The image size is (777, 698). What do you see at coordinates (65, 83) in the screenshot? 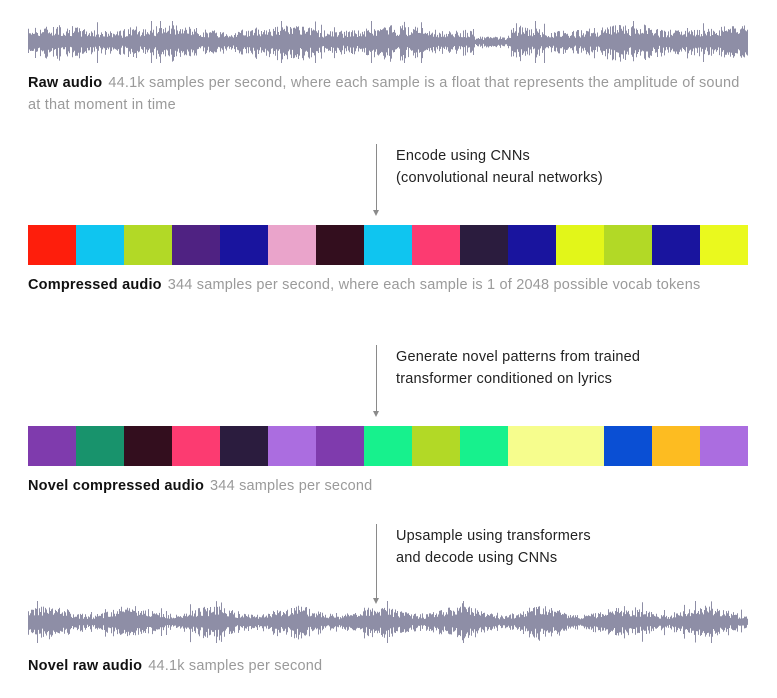
I see `raw-audio-title: Raw audio` at bounding box center [65, 83].